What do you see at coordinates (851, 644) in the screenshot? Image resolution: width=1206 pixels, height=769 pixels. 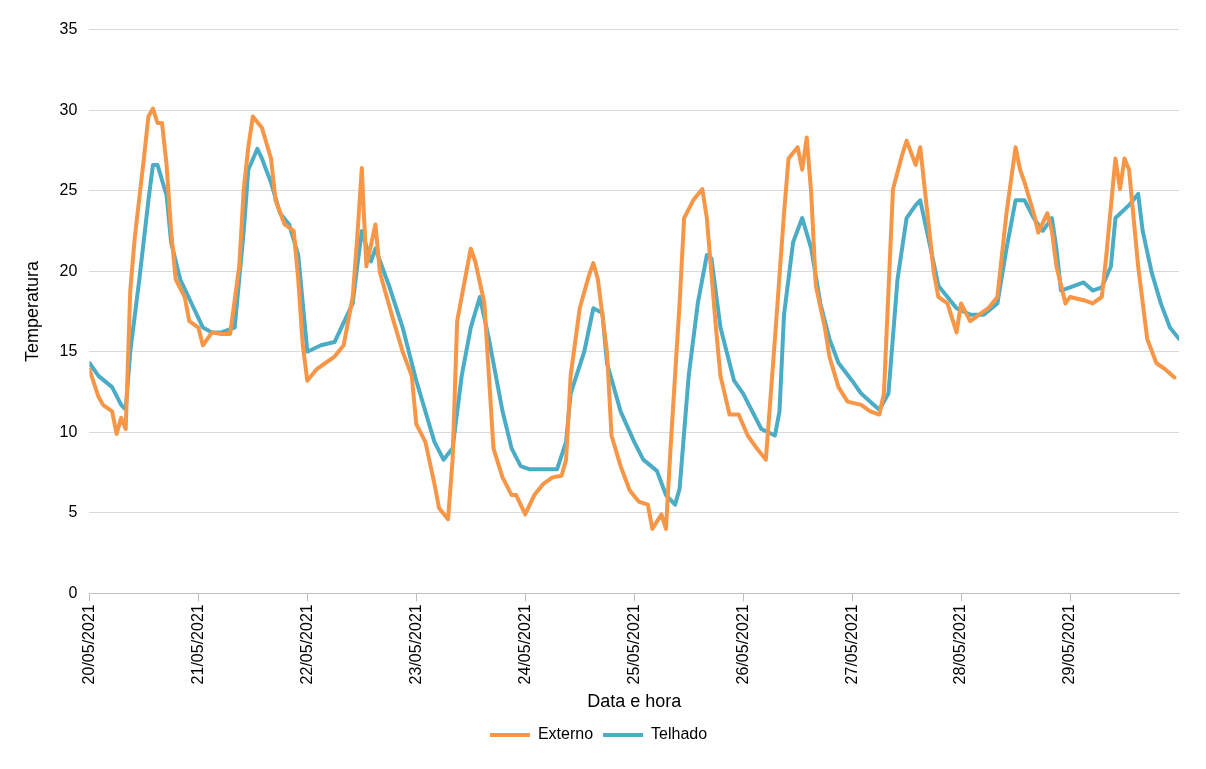 I see `x-tick-label: 27/05/2021` at bounding box center [851, 644].